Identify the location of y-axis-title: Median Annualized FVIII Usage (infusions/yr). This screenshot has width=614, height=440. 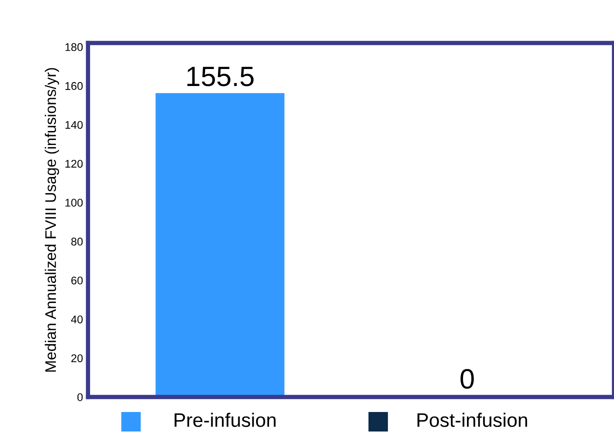
(52, 220).